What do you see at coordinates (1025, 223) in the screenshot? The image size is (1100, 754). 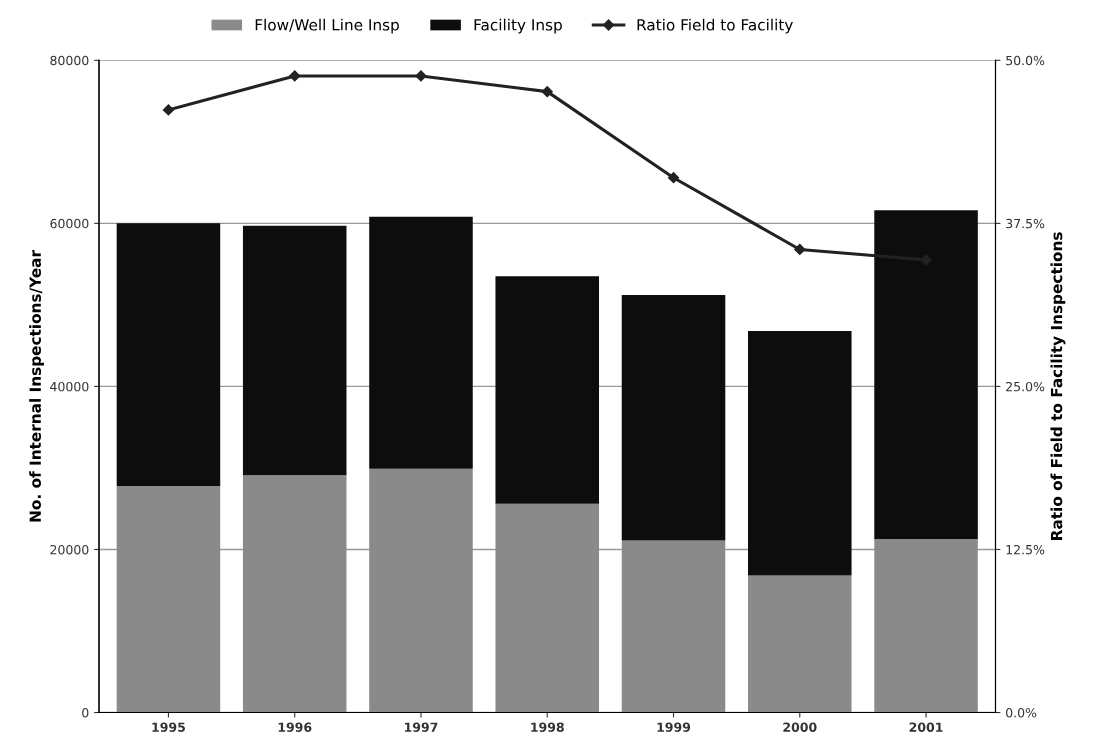 I see `y2-tick-label: 37.5%` at bounding box center [1025, 223].